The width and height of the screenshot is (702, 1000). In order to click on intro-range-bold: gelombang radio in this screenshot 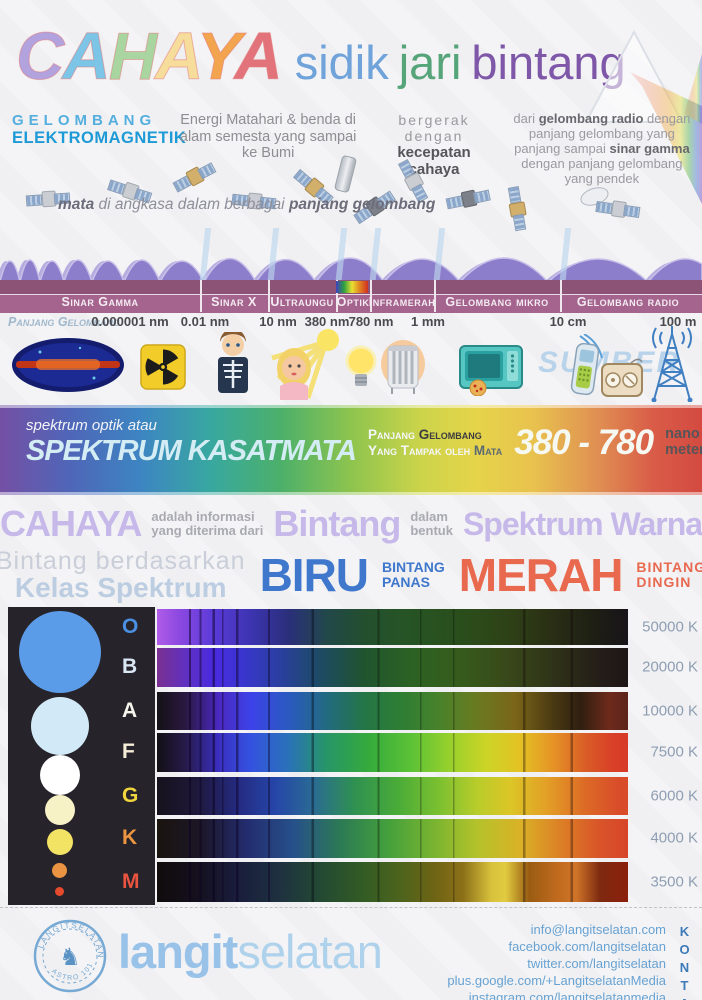, I will do `click(591, 118)`.